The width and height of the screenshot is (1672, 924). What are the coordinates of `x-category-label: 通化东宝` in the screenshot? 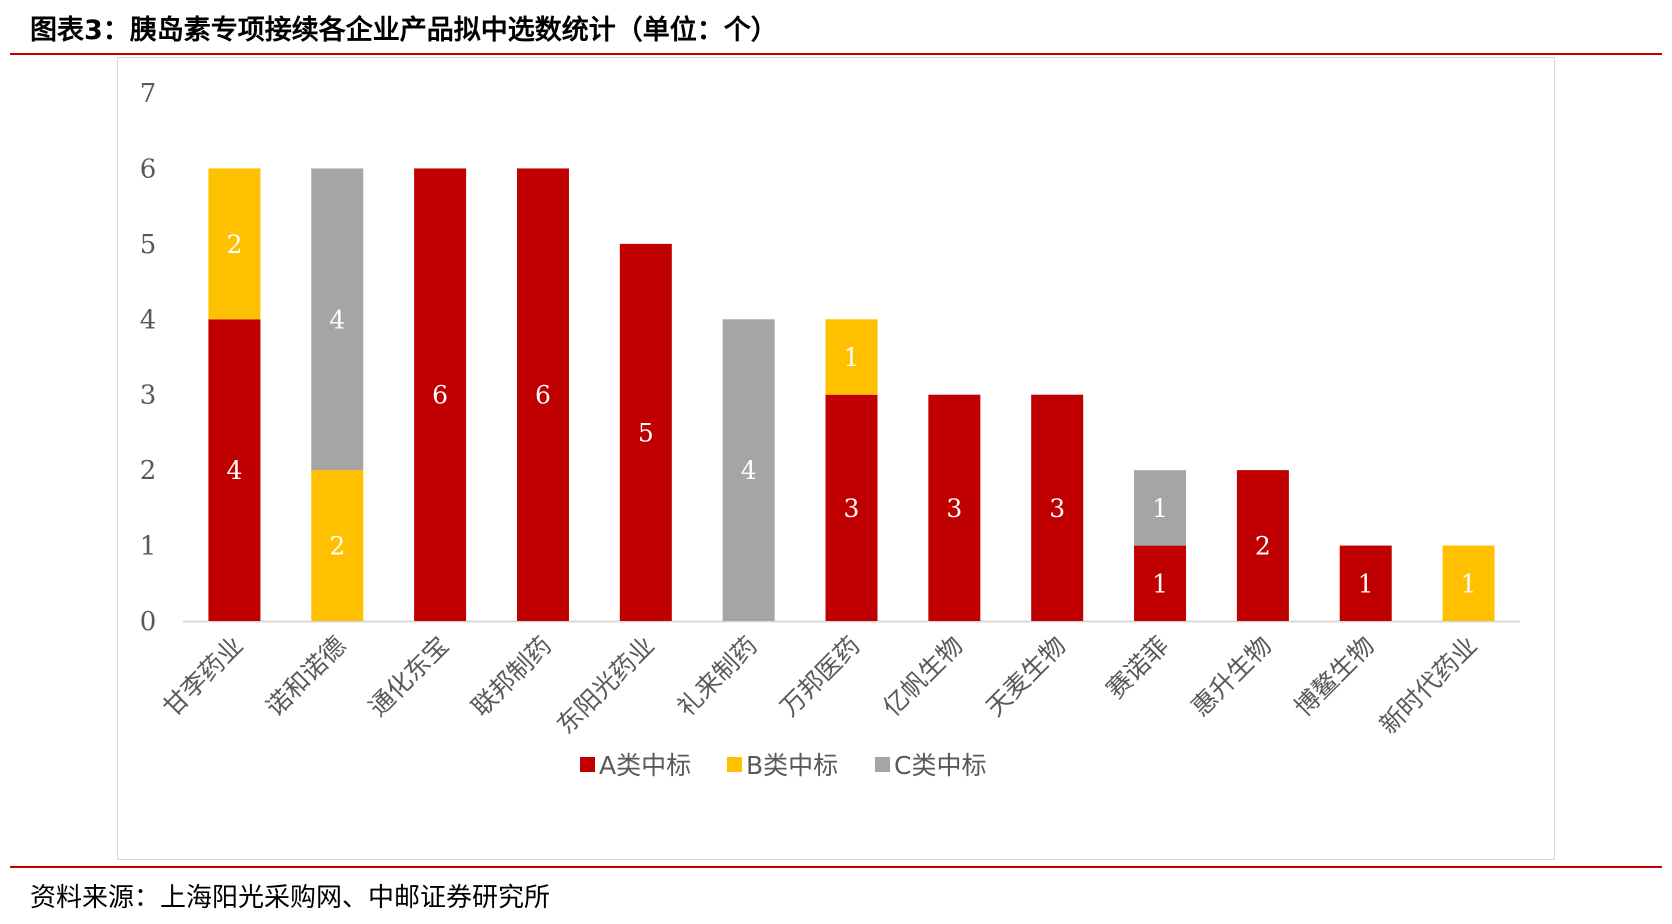 It's located at (408, 676).